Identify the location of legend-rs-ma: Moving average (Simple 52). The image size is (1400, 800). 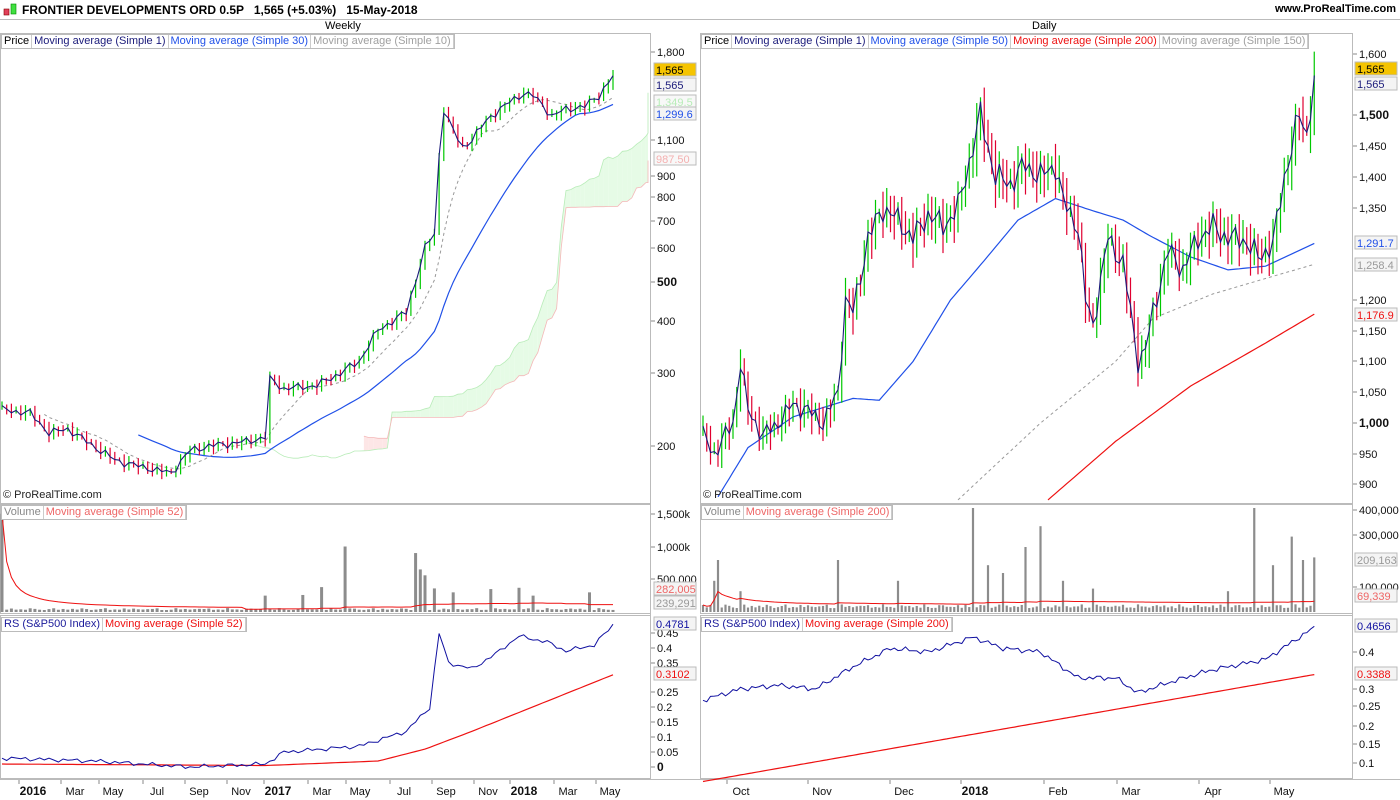
(174, 624).